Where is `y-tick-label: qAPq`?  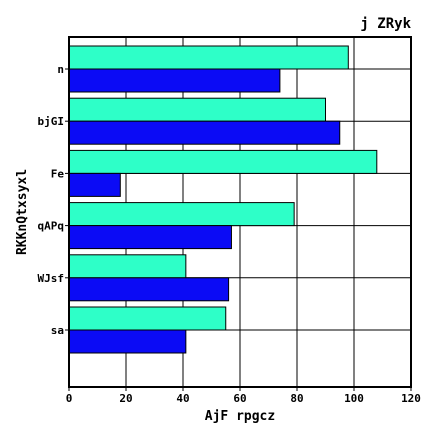 y-tick-label: qAPq is located at coordinates (51, 226).